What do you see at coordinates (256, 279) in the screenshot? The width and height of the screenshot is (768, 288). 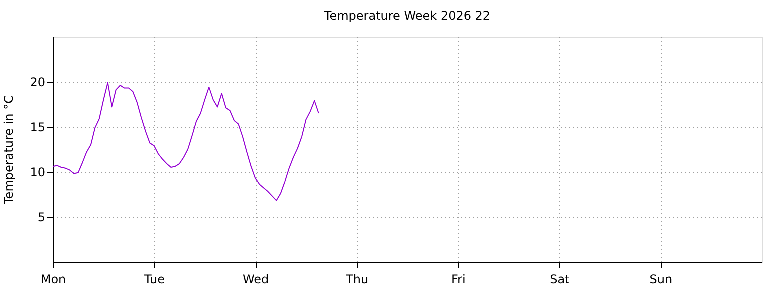 I see `x-tick-label: Wed` at bounding box center [256, 279].